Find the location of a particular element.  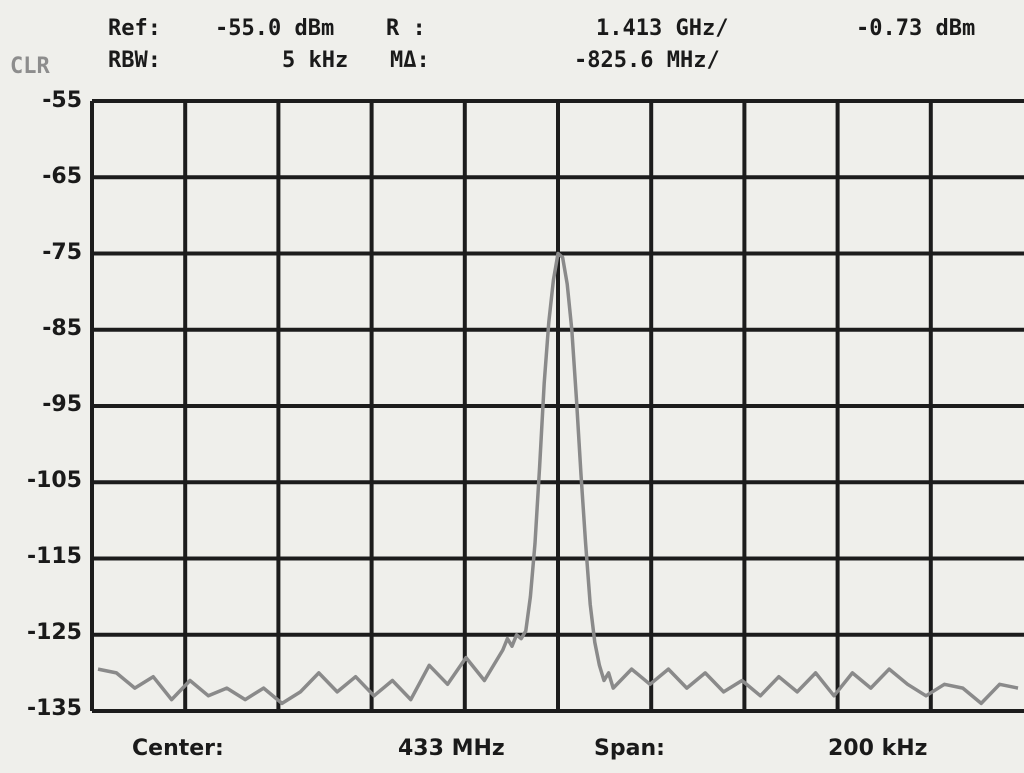

center-label: Center: is located at coordinates (178, 749).